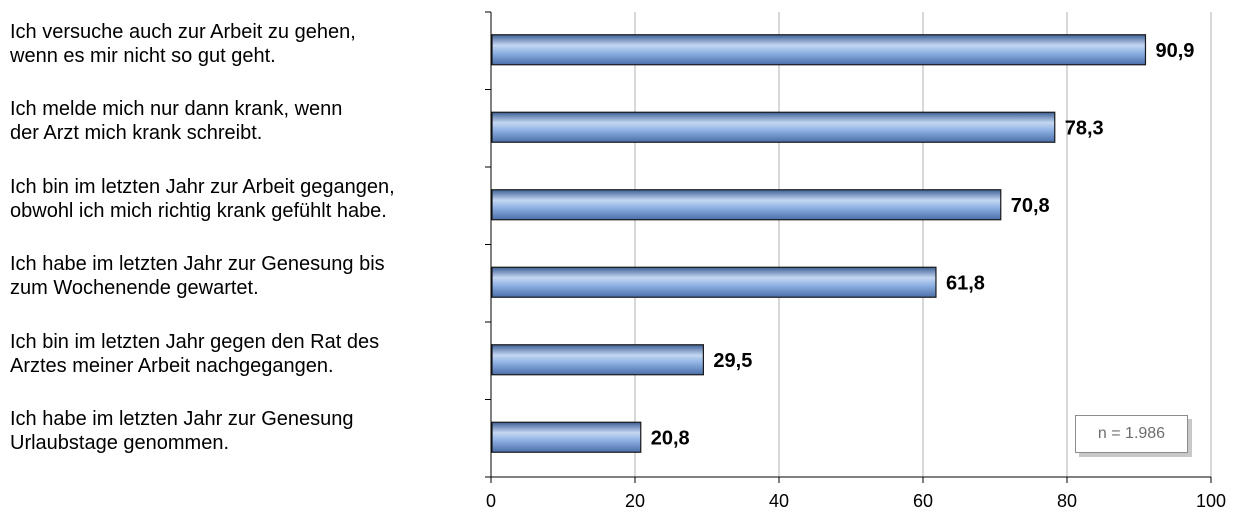 The width and height of the screenshot is (1238, 519). Describe the element at coordinates (1084, 128) in the screenshot. I see `data-label: 78,3` at that location.